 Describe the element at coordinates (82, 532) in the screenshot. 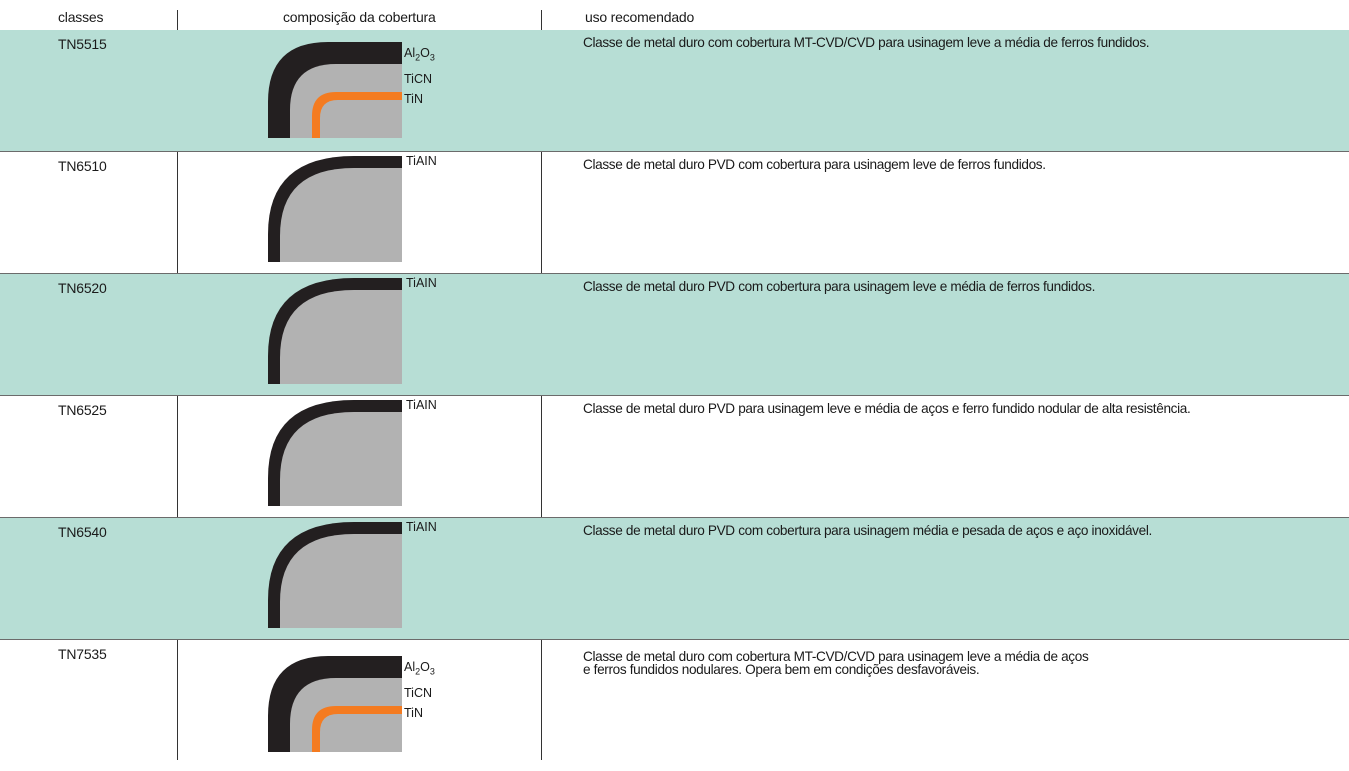

I see `class-code: TN6540` at that location.